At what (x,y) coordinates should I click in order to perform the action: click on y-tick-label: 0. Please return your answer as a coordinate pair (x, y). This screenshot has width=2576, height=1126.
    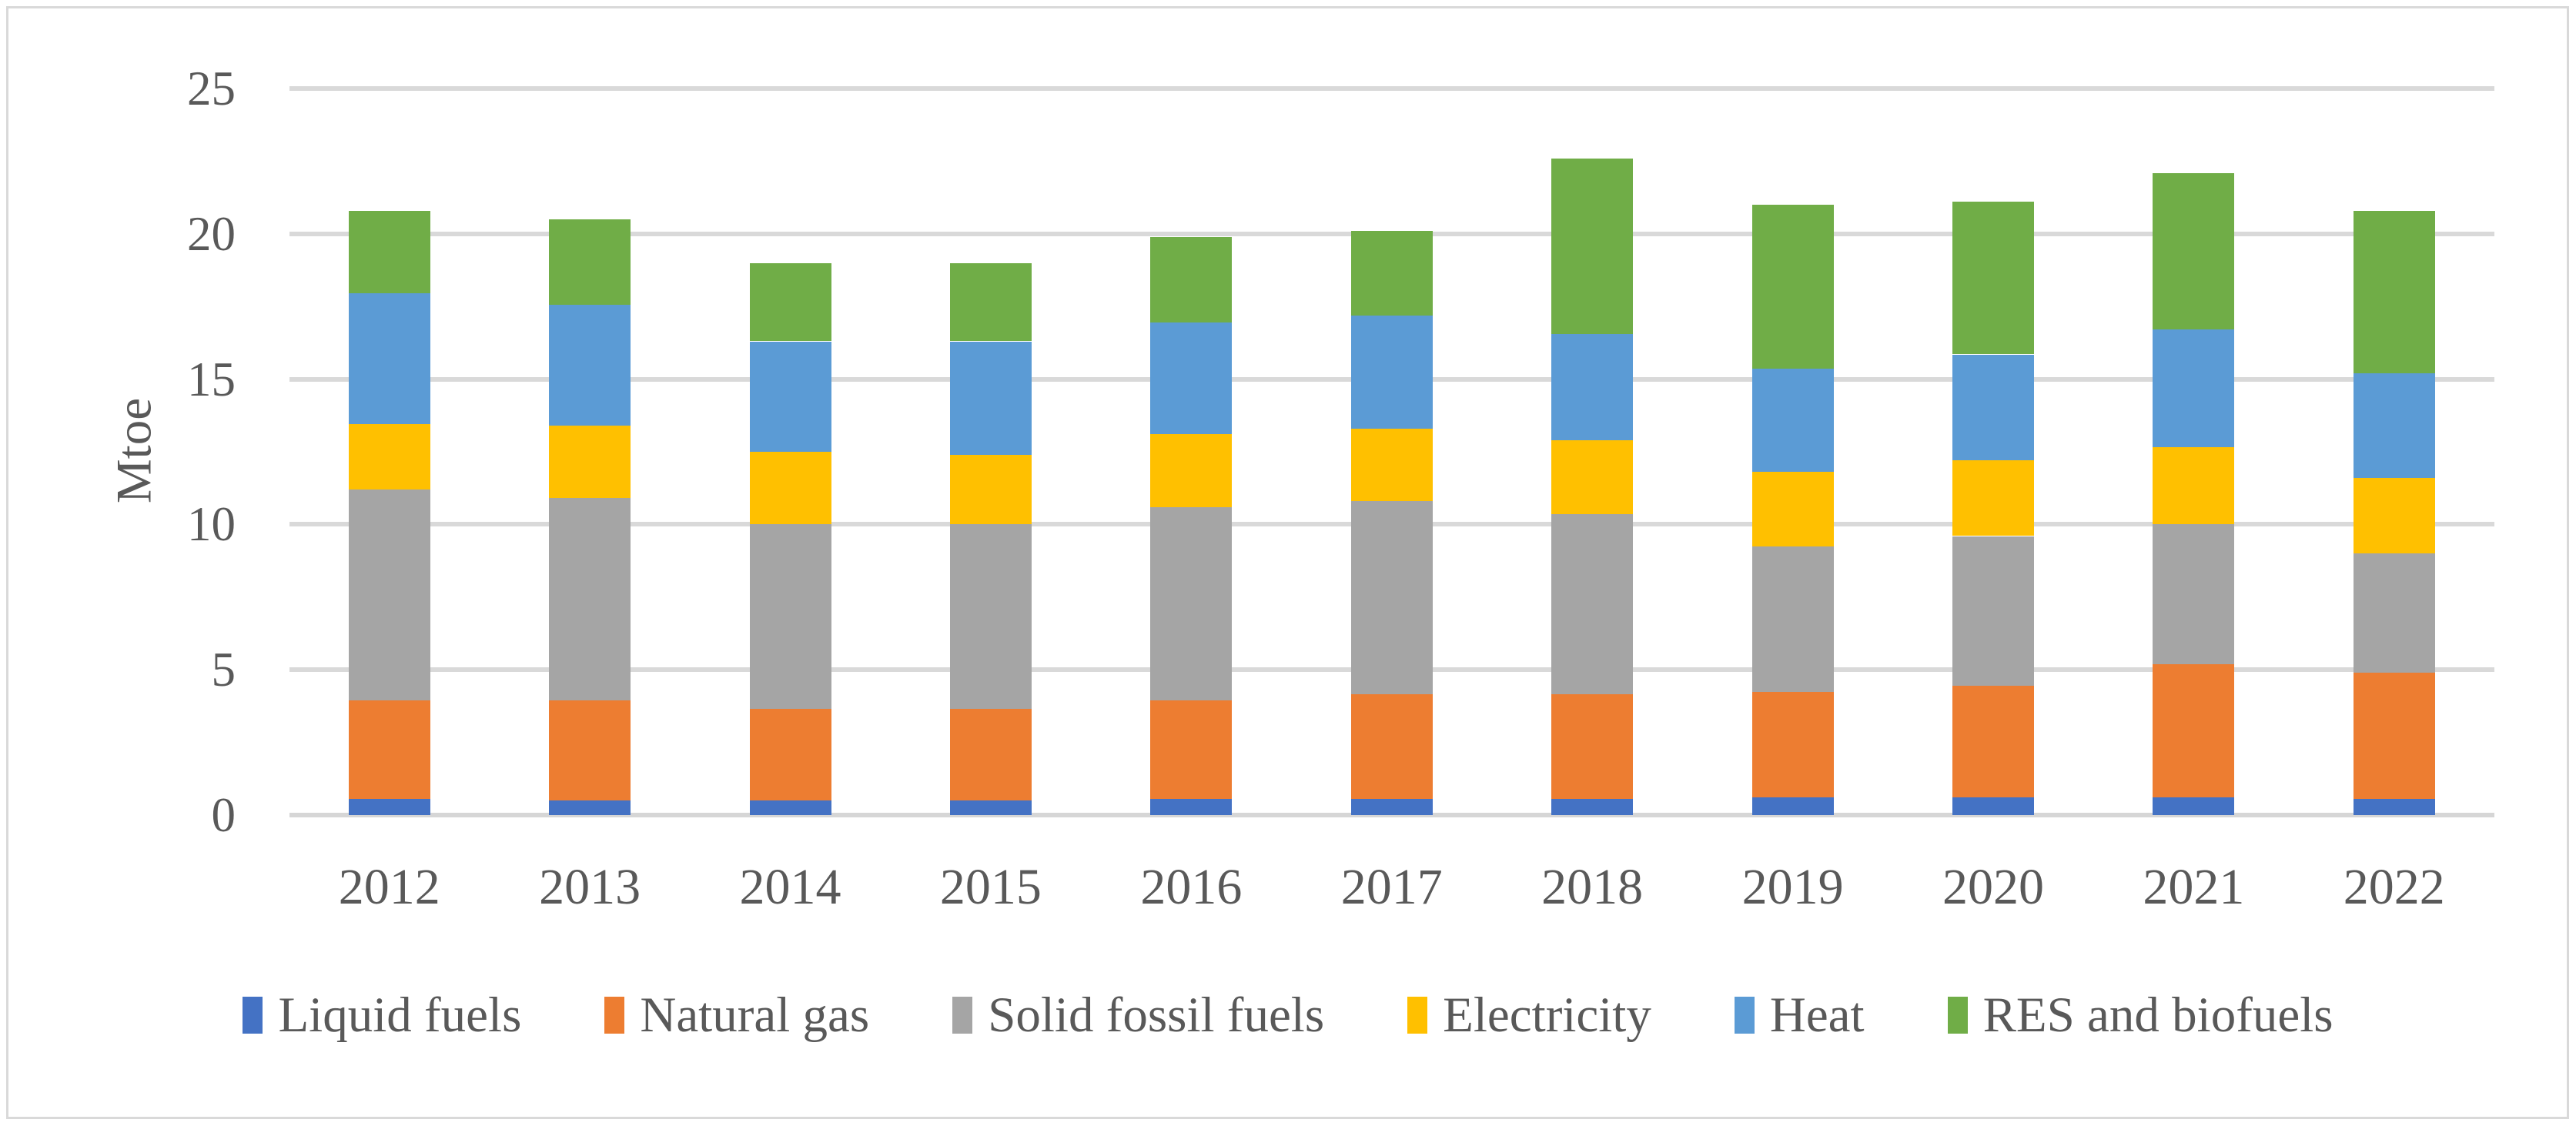
    Looking at the image, I should click on (223, 815).